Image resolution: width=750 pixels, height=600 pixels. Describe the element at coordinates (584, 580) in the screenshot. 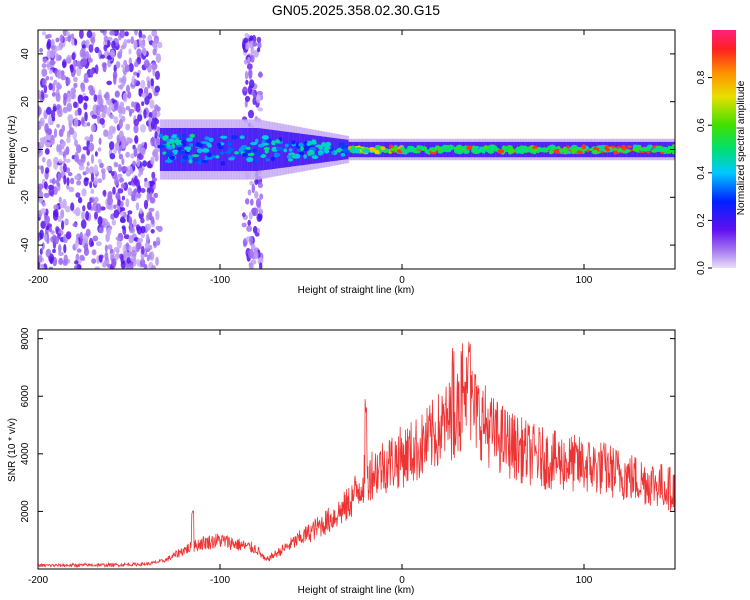

I see `snr-x-tick-label: 100` at that location.